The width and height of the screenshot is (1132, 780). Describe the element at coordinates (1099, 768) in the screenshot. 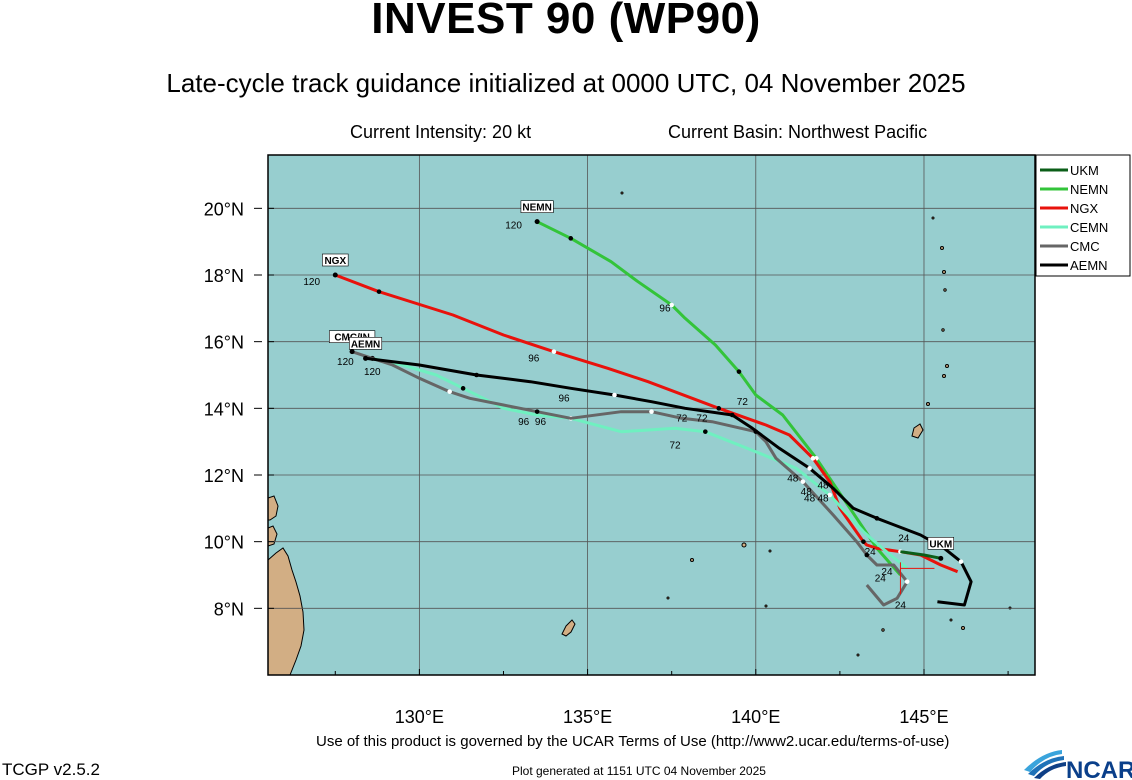

I see `svg-text: NCAR` at that location.